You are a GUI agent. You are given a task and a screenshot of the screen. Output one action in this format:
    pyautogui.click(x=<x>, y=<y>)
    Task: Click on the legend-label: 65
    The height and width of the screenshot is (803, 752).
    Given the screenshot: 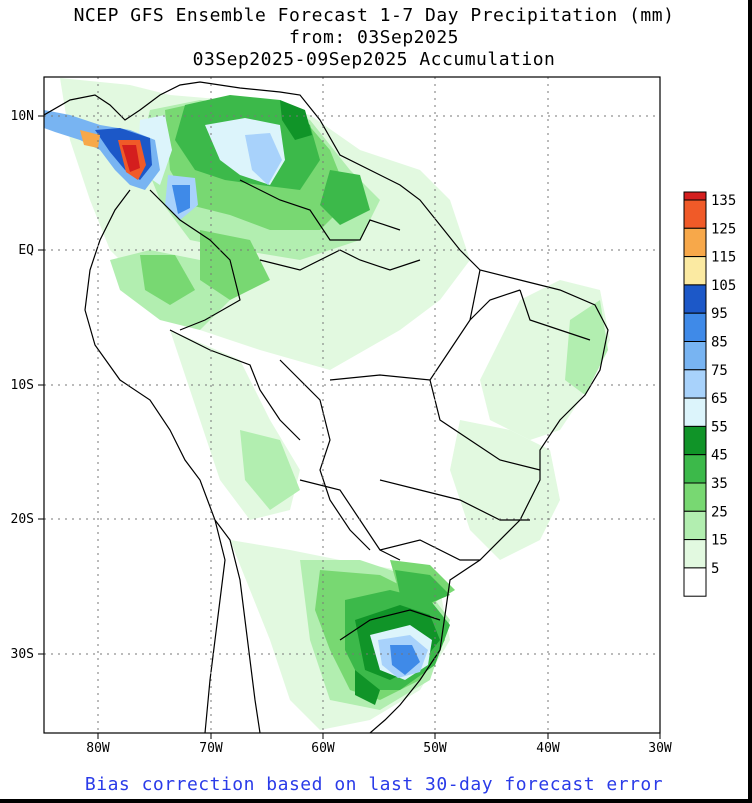 What is the action you would take?
    pyautogui.click(x=719, y=399)
    